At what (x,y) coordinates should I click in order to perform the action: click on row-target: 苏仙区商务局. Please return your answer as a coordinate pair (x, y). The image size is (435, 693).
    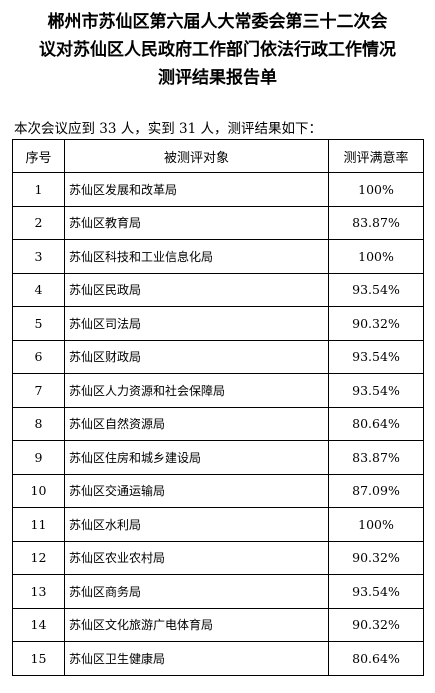
    Looking at the image, I should click on (196, 591).